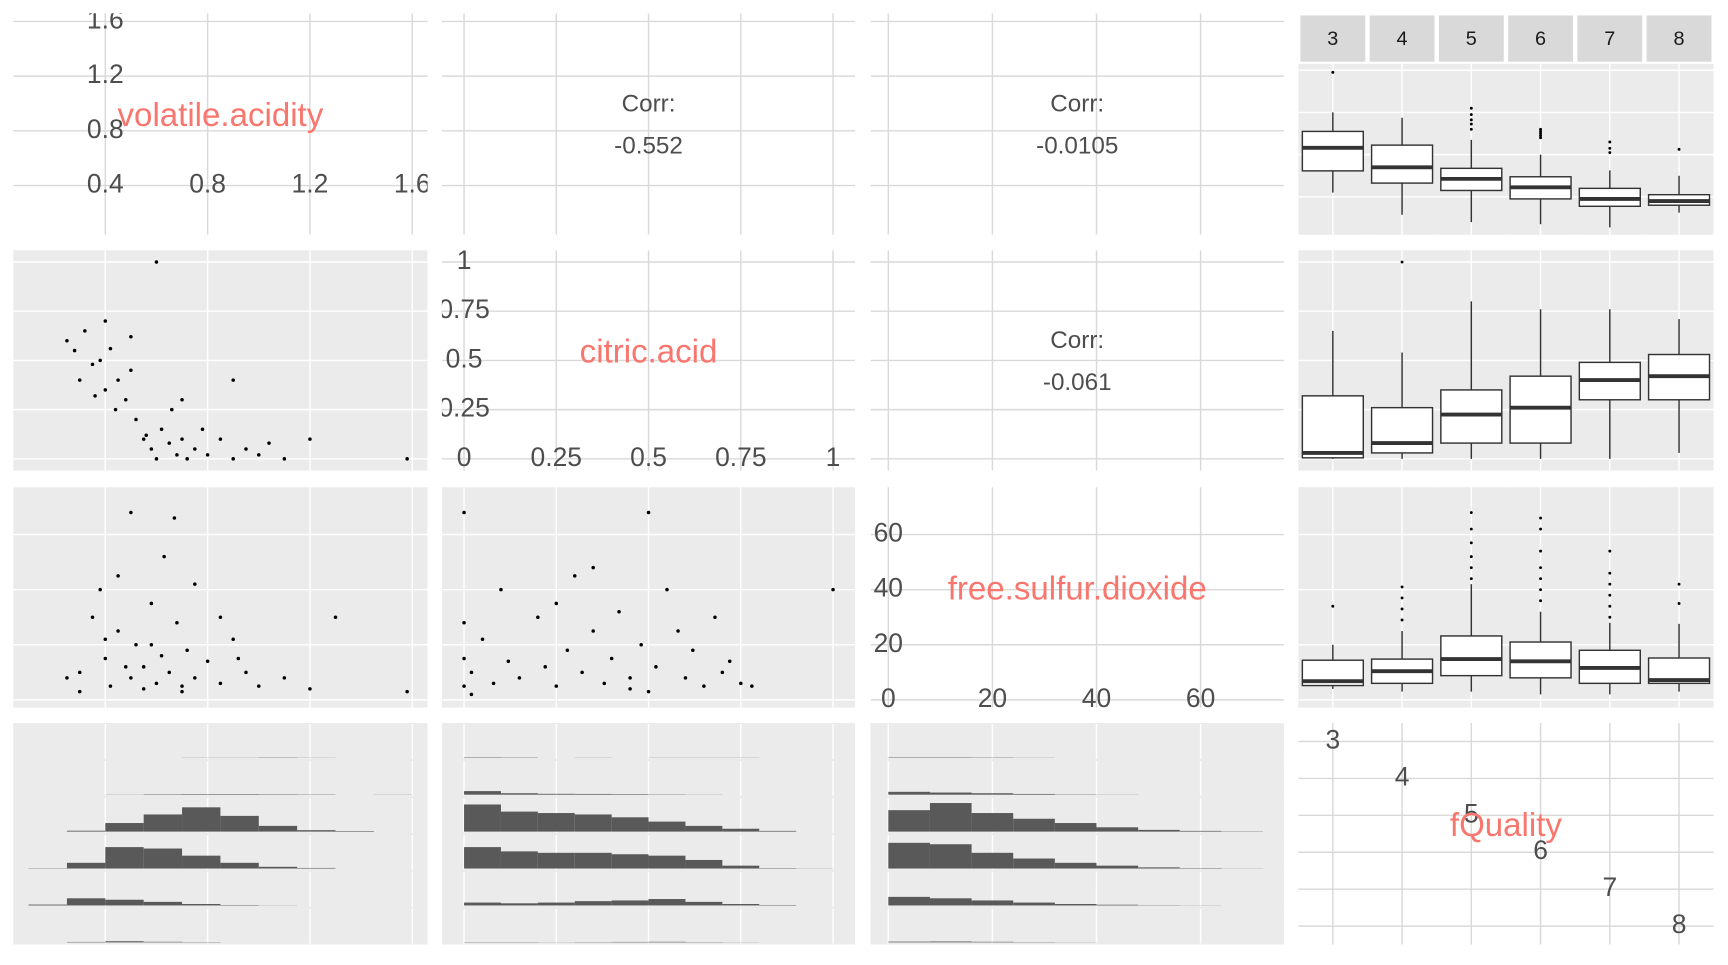 This screenshot has height=965, width=1728. What do you see at coordinates (648, 146) in the screenshot?
I see `corr-value: -0.552` at bounding box center [648, 146].